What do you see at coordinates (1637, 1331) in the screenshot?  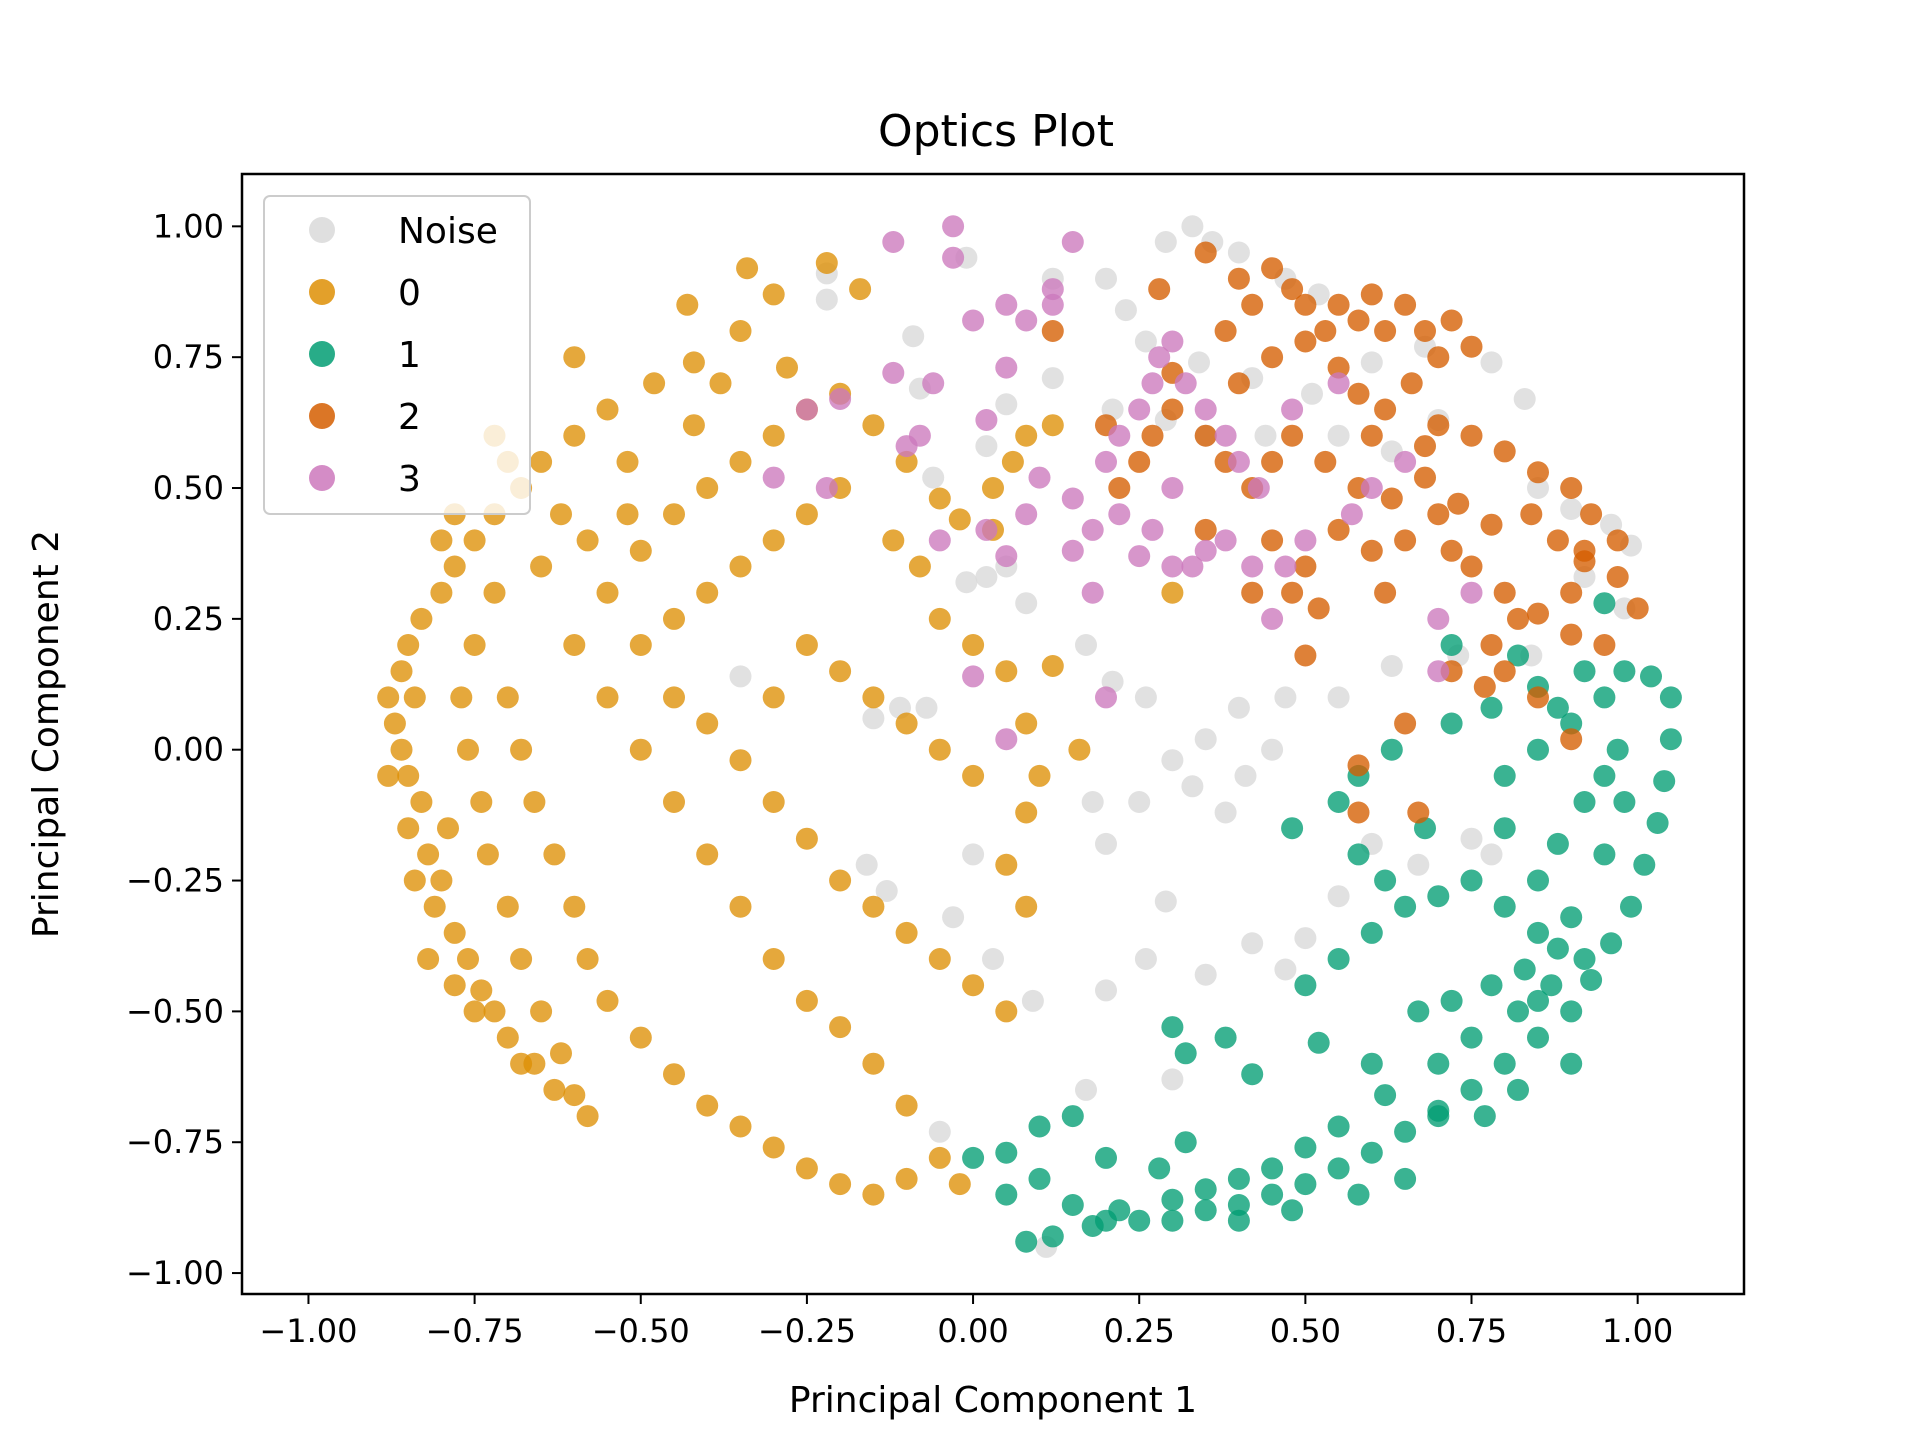 I see `x-tick-label: 1.00` at bounding box center [1637, 1331].